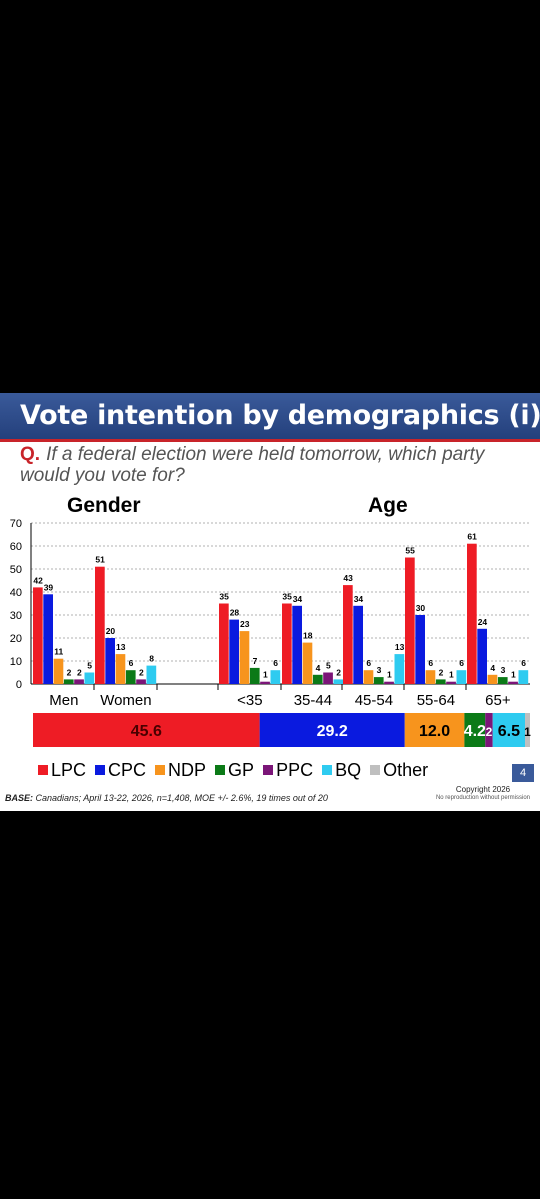 Image resolution: width=540 pixels, height=1199 pixels. Describe the element at coordinates (104, 505) in the screenshot. I see `group-title-gender: Gender` at that location.